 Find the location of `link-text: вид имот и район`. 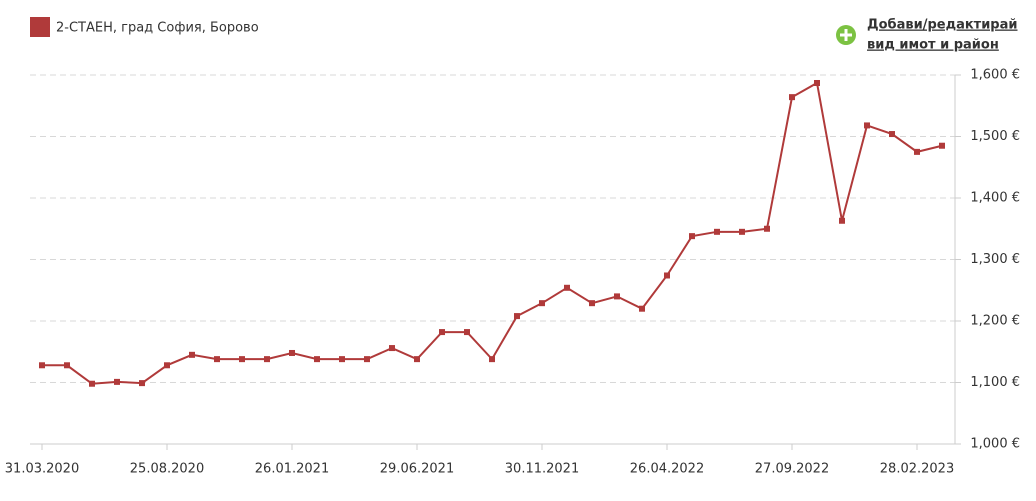

link-text: вид имот и район is located at coordinates (933, 45).